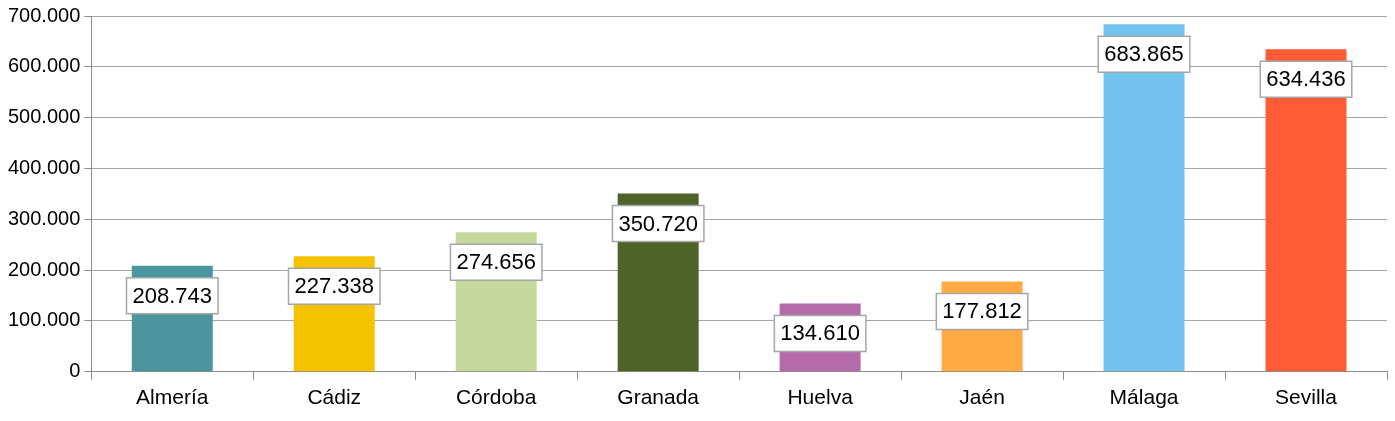  Describe the element at coordinates (820, 333) in the screenshot. I see `data-label: 134.610` at that location.